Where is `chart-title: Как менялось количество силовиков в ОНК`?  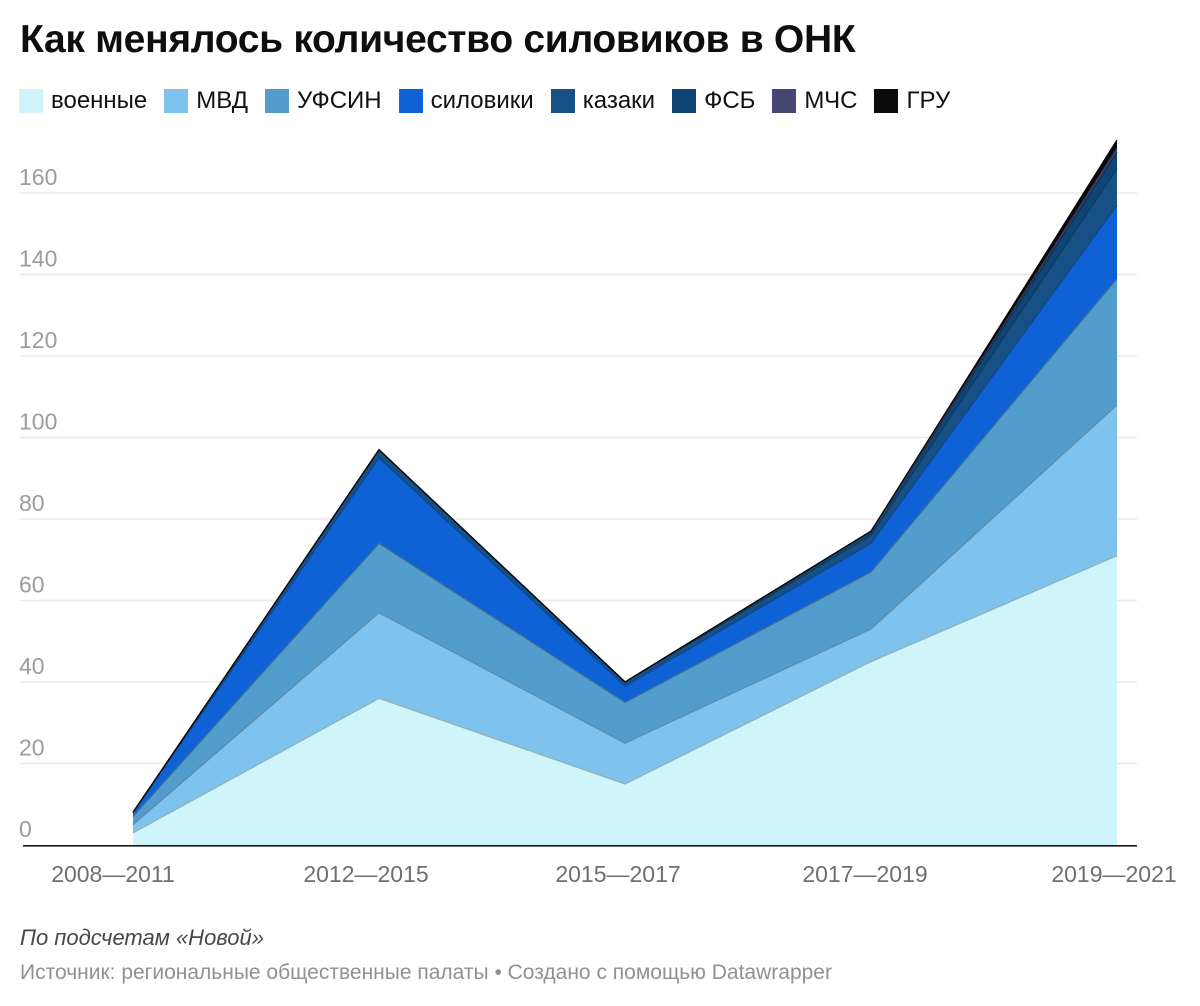
chart-title: Как менялось количество силовиков в ОНК is located at coordinates (438, 39).